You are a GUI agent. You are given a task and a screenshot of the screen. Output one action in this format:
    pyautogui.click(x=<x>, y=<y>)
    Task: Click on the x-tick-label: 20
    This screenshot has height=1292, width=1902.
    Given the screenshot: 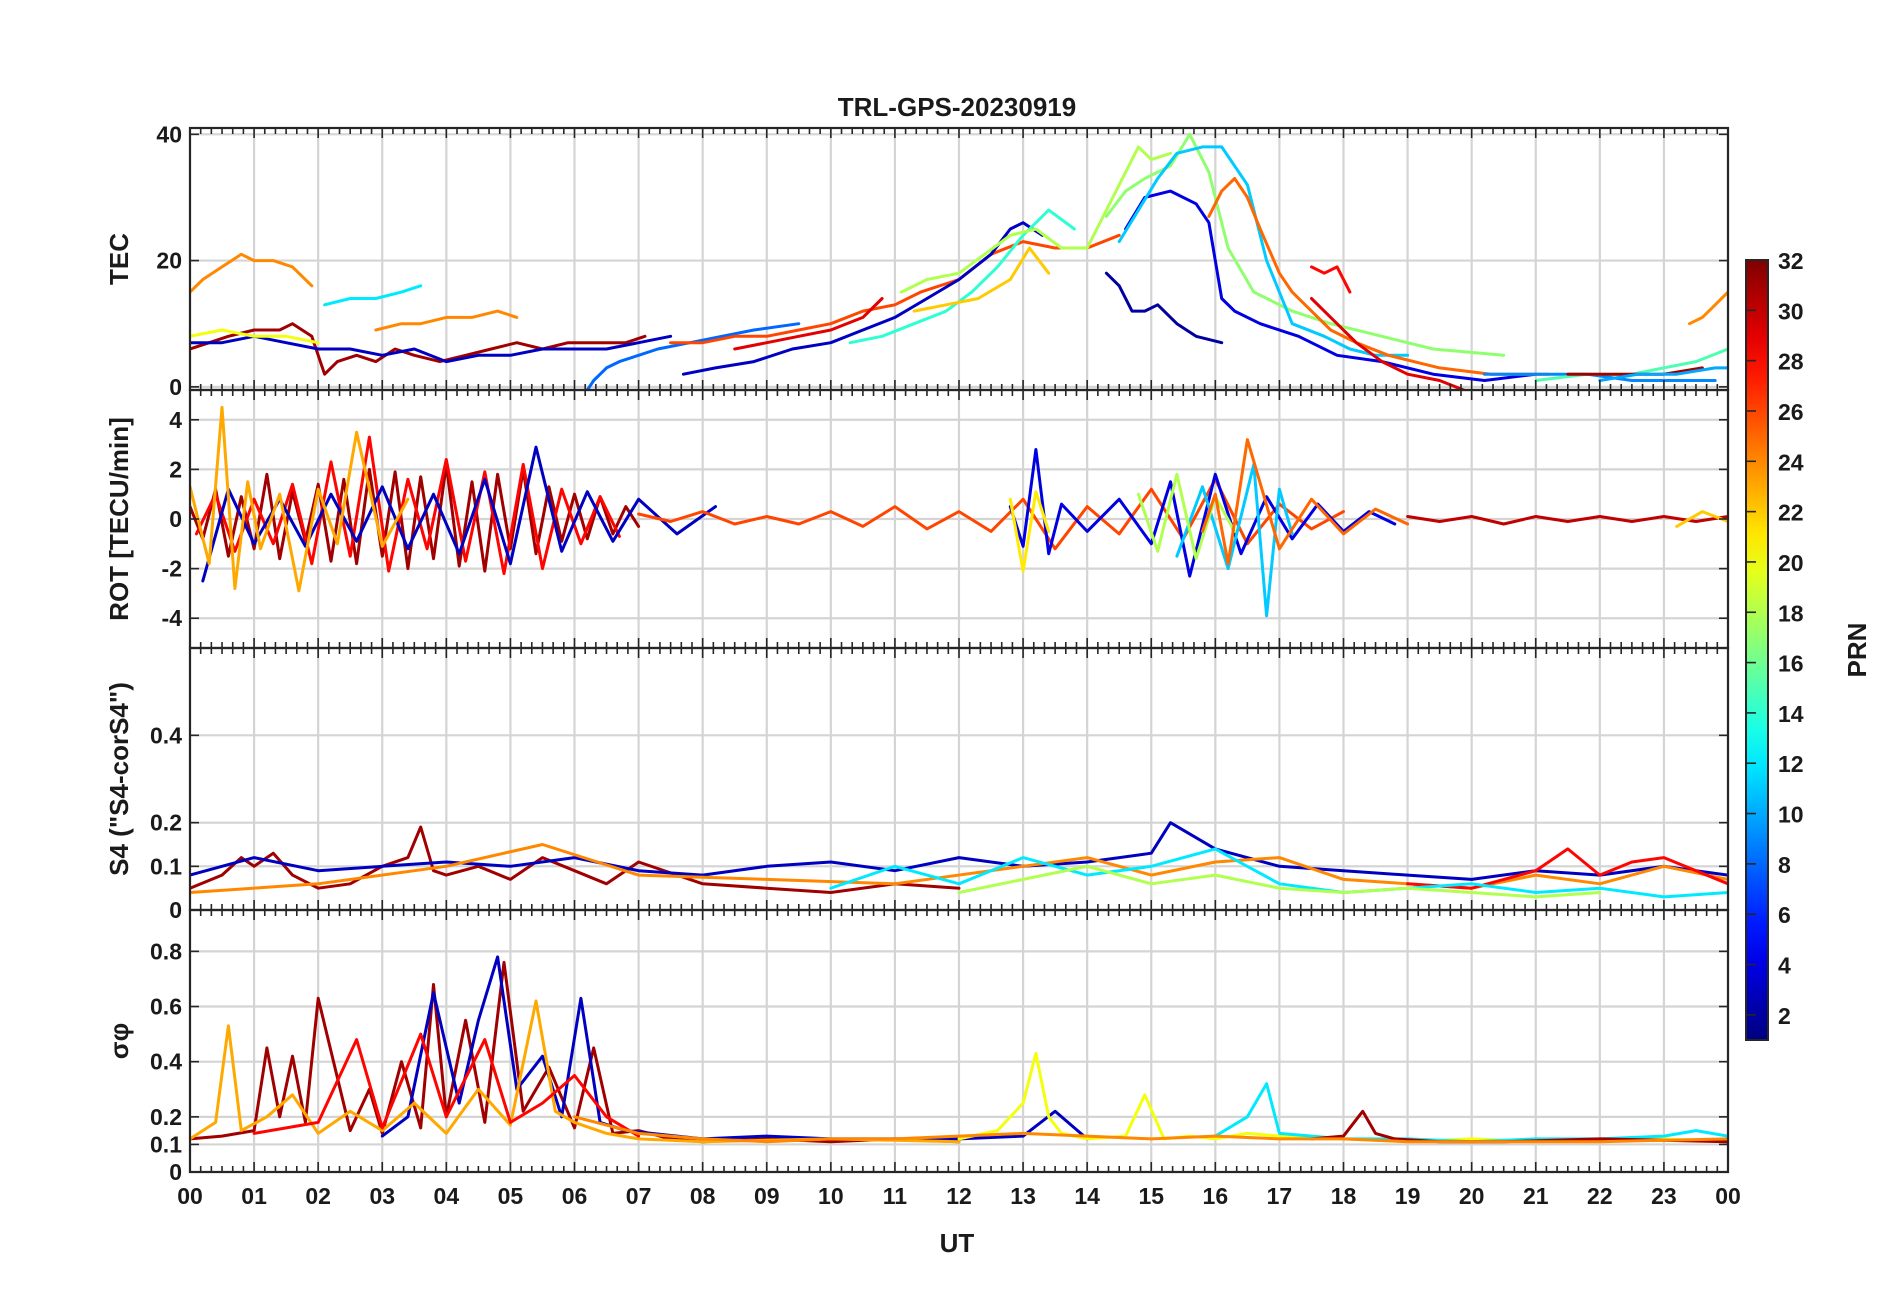 What is the action you would take?
    pyautogui.click(x=1472, y=1196)
    